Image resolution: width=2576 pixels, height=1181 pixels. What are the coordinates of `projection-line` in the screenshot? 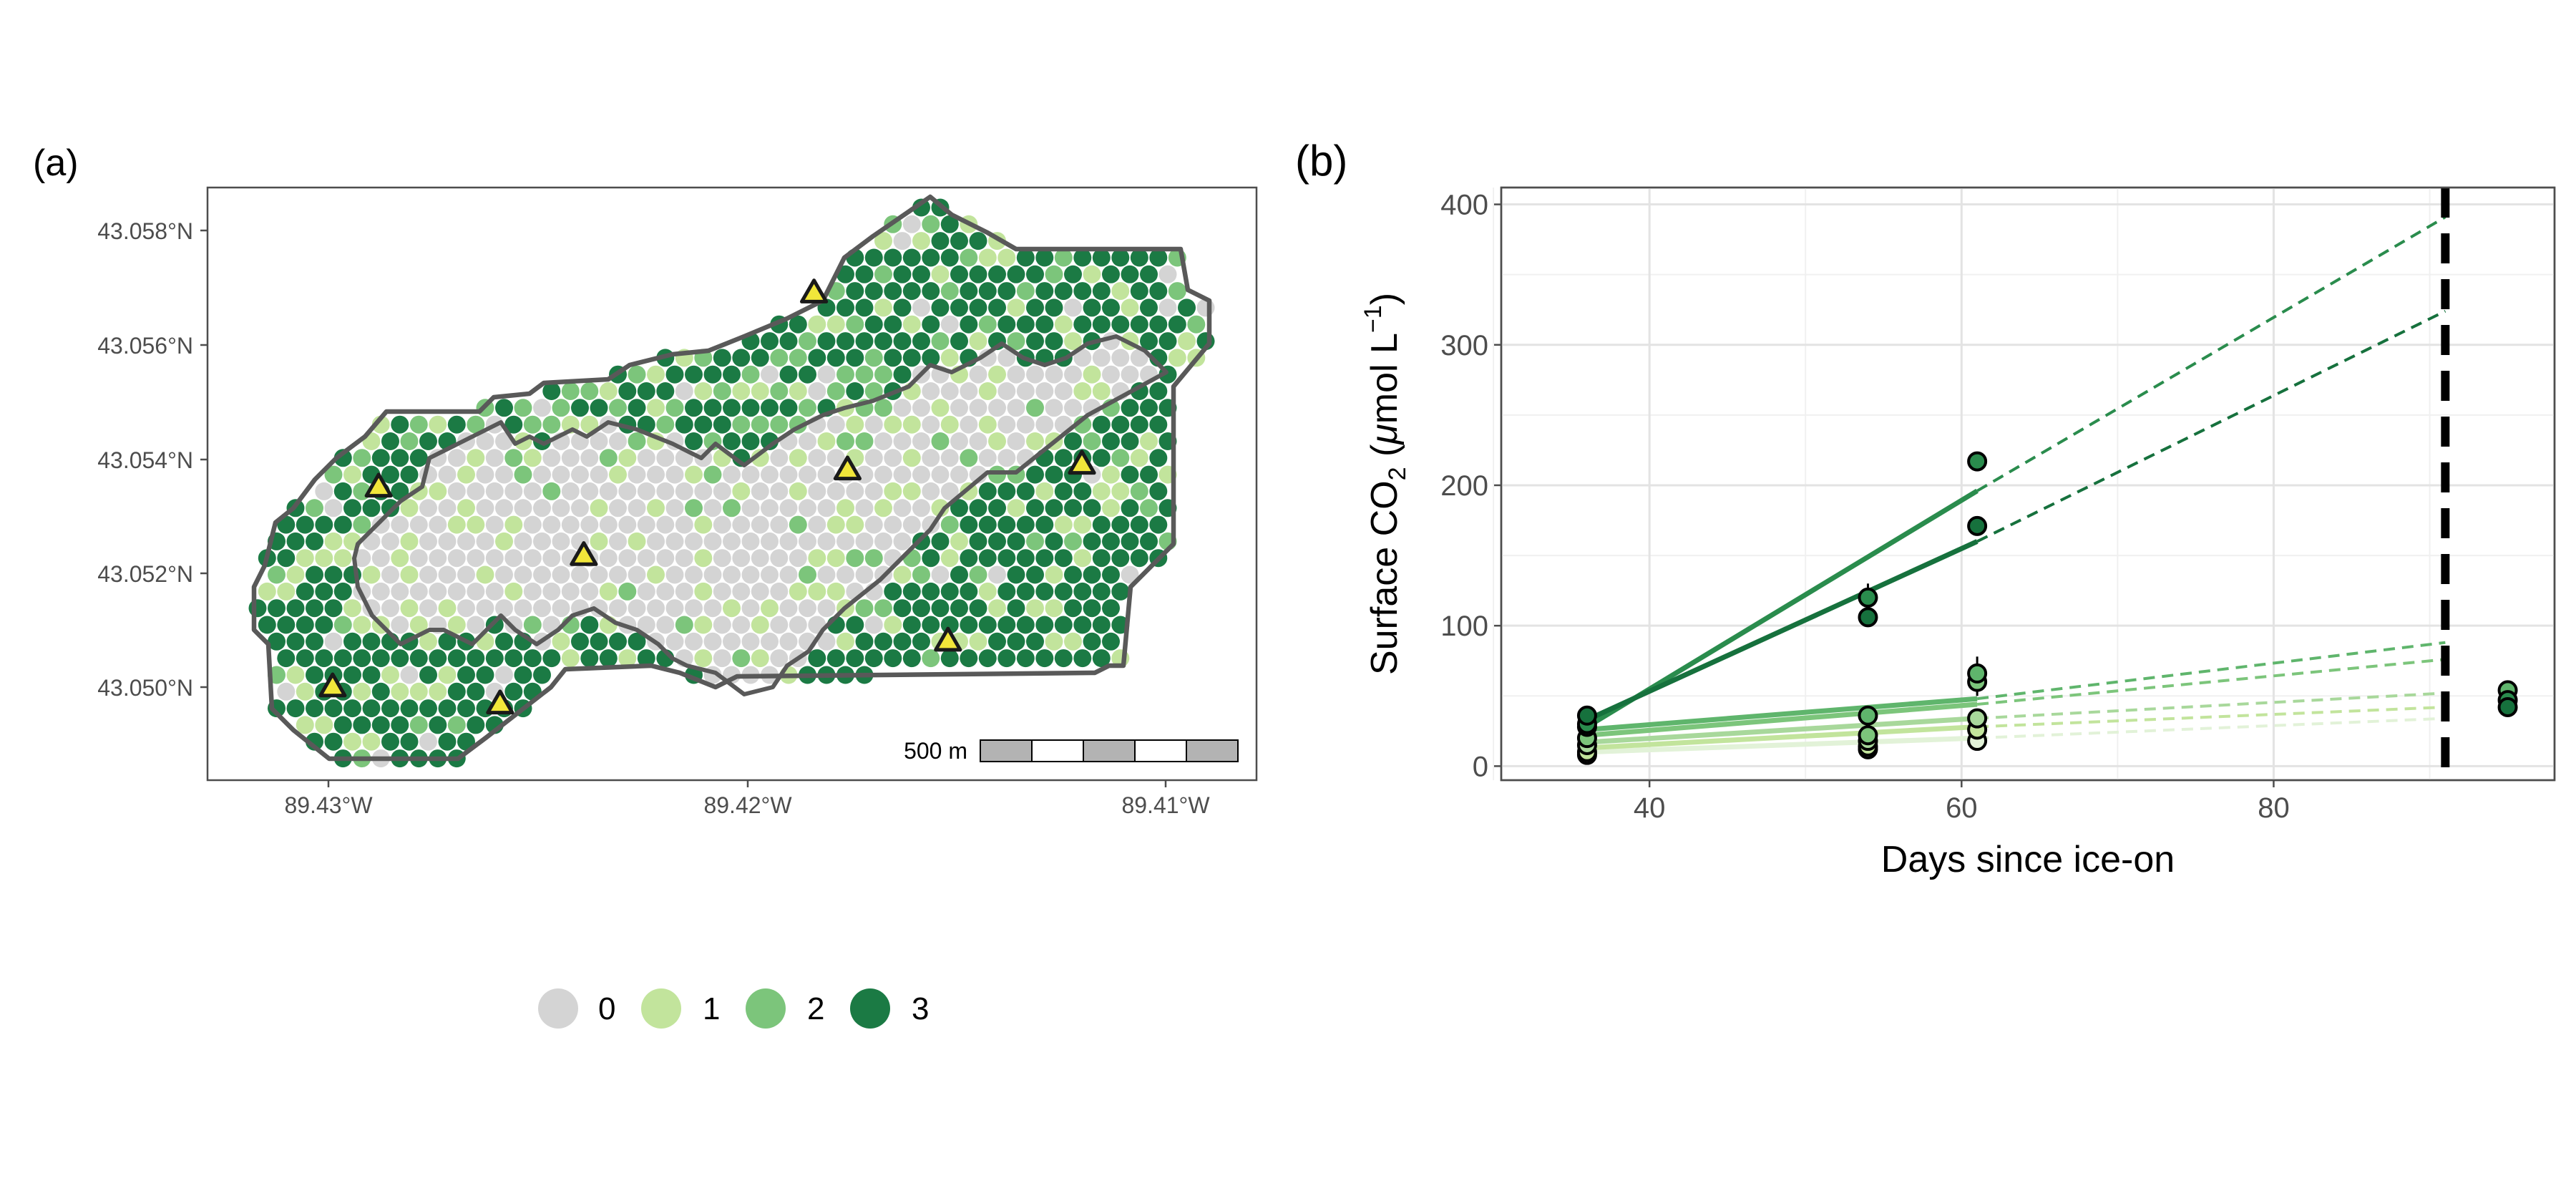 It's located at (2211, 705).